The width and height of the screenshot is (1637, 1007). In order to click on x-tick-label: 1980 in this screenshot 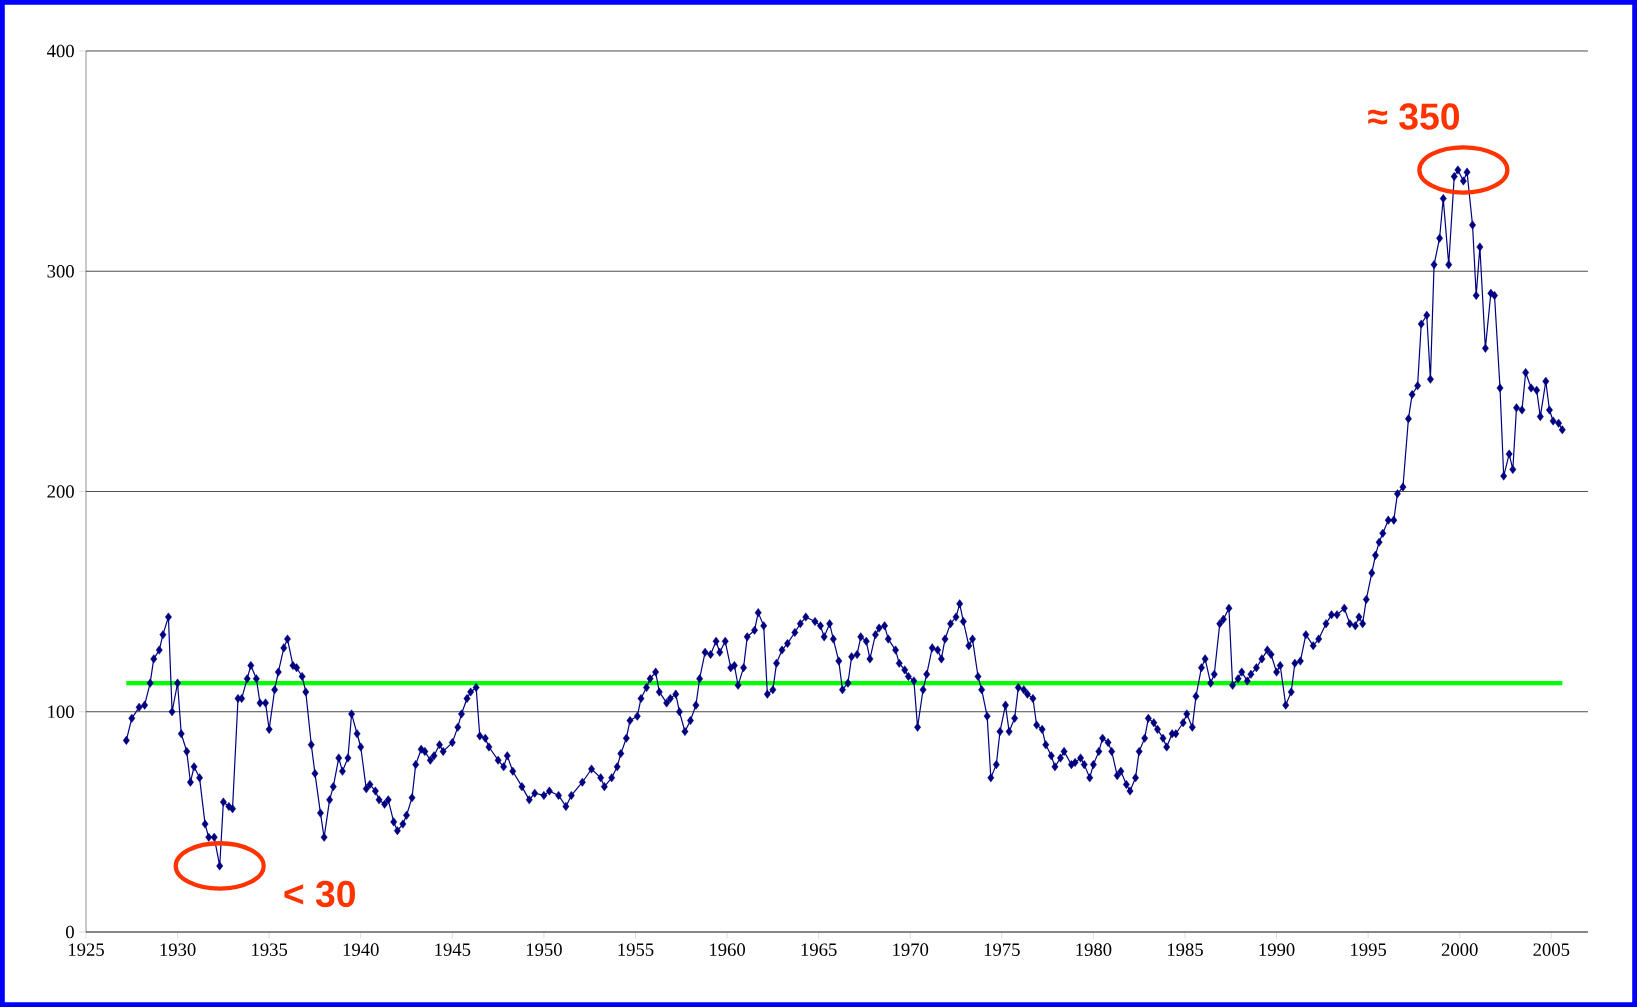, I will do `click(1094, 949)`.